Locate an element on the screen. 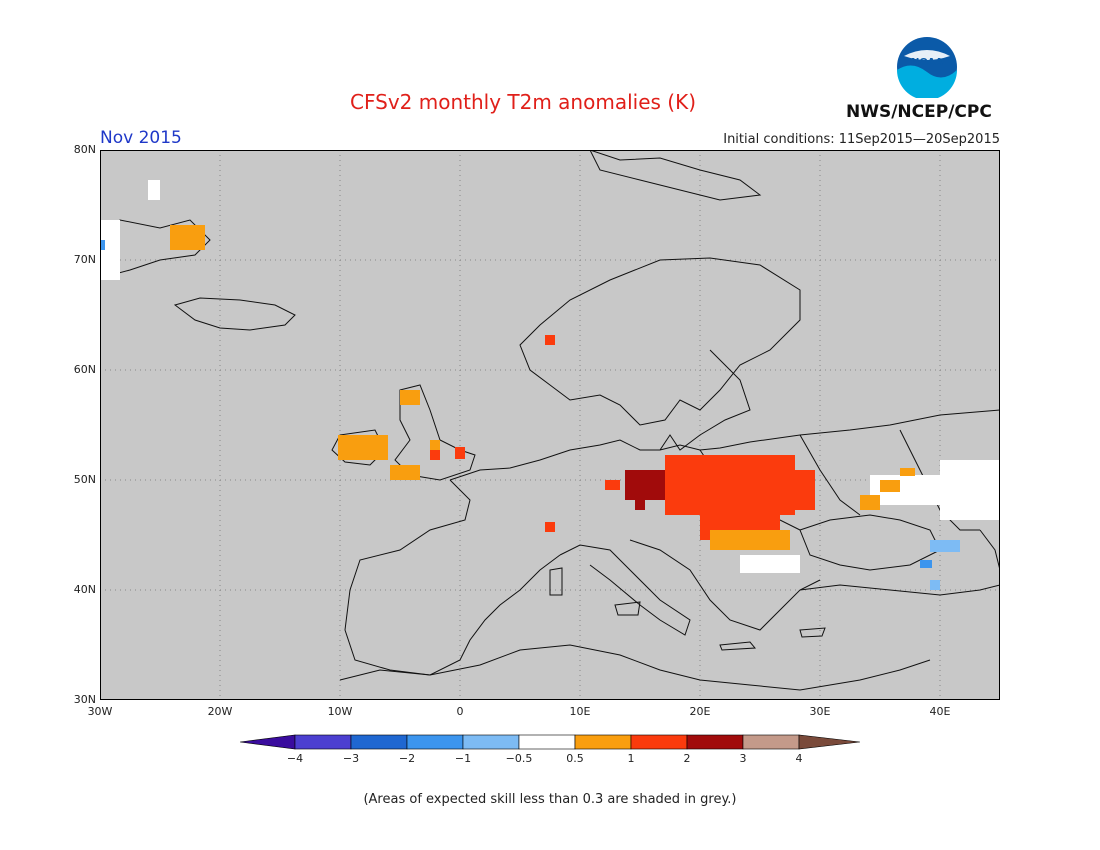 The image size is (1100, 850). map-title: CFSv2 monthly T2m anomalies (K) is located at coordinates (523, 102).